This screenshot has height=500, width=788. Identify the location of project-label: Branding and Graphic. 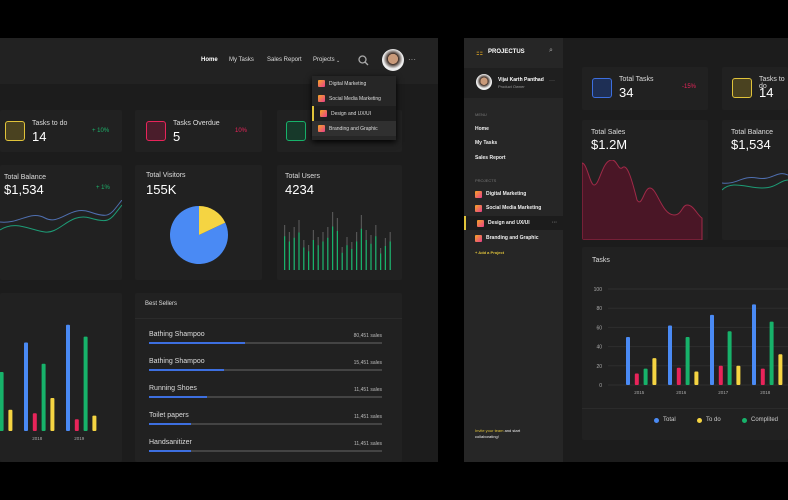
(512, 238).